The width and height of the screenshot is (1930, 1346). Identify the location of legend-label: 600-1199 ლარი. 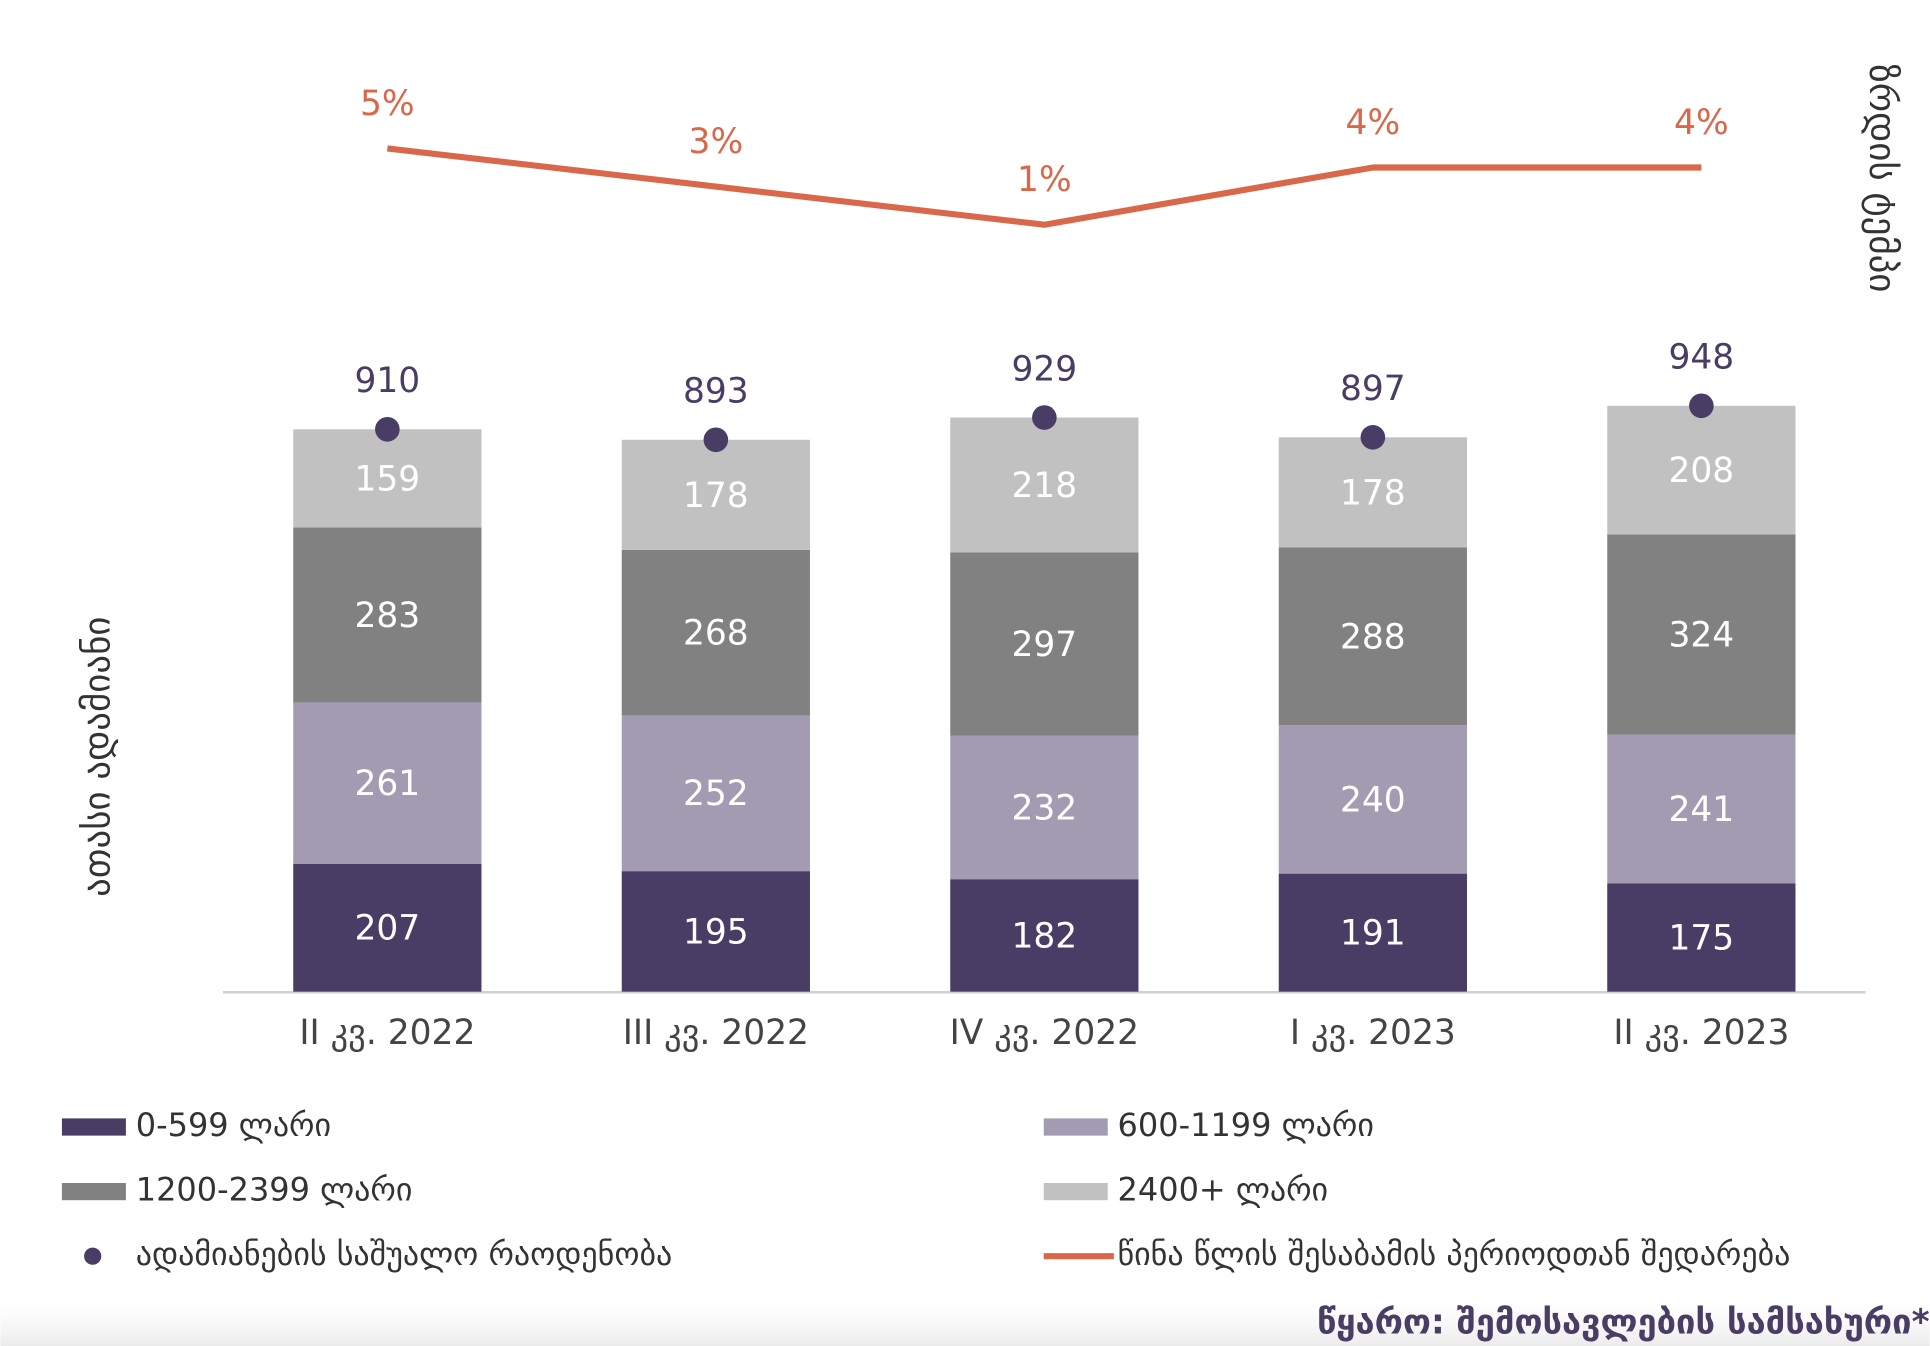
(1246, 1125).